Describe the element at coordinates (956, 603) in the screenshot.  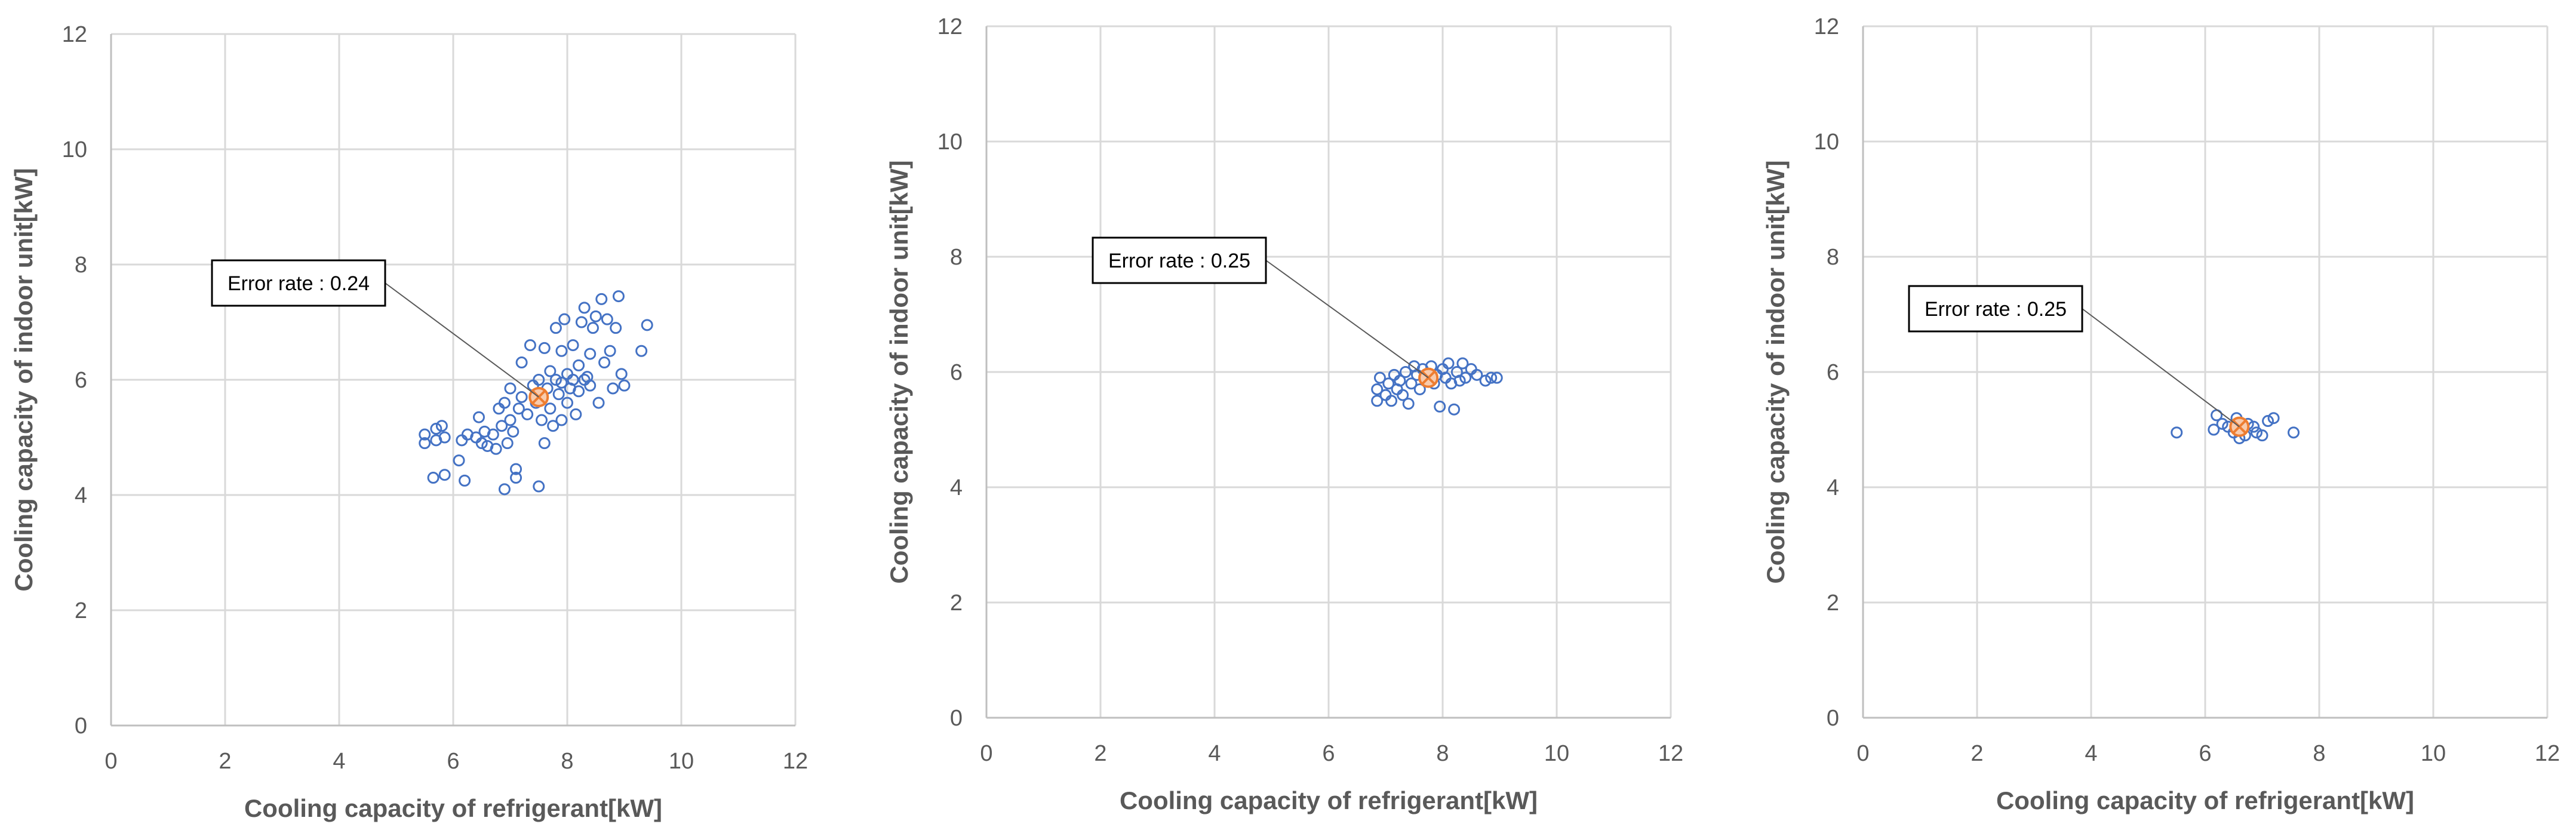
I see `y-tick-label: 2` at that location.